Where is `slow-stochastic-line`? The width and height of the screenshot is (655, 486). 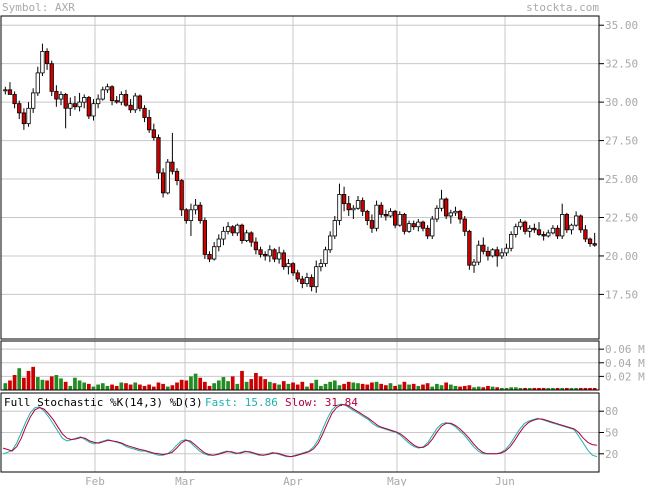 slow-stochastic-line is located at coordinates (300, 431).